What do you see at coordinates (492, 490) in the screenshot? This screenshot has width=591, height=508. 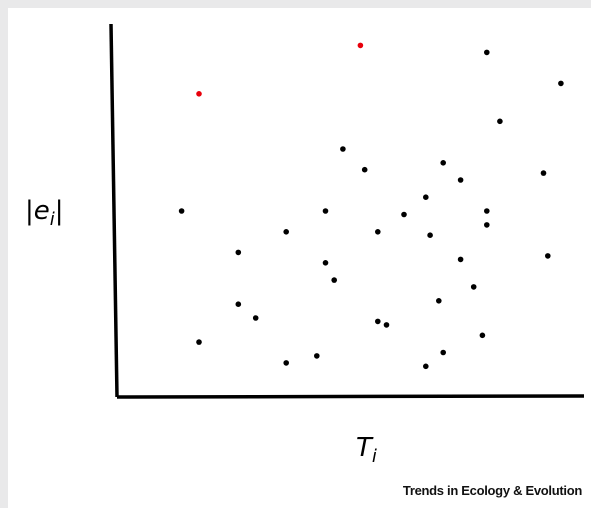 I see `journal-credit: Trends in Ecology & Evolution` at bounding box center [492, 490].